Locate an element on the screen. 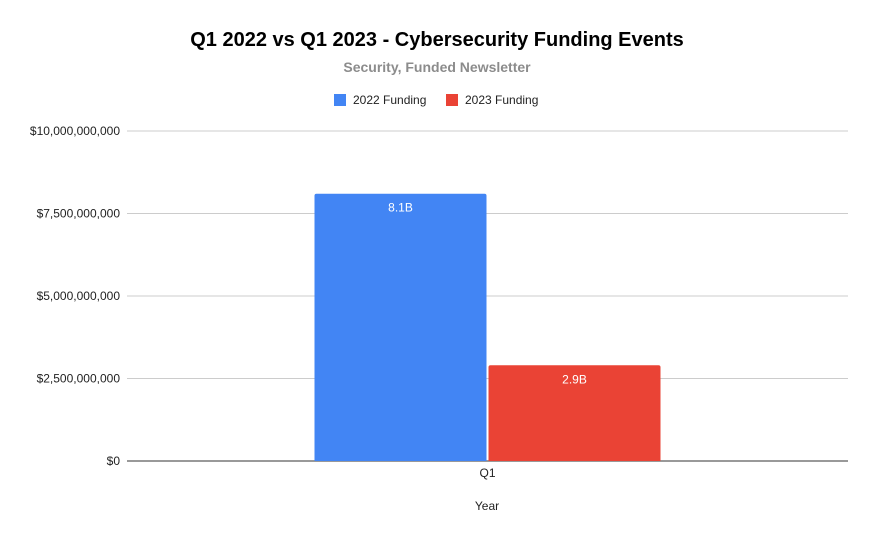  x-axis-ticks: Q1 is located at coordinates (487, 473).